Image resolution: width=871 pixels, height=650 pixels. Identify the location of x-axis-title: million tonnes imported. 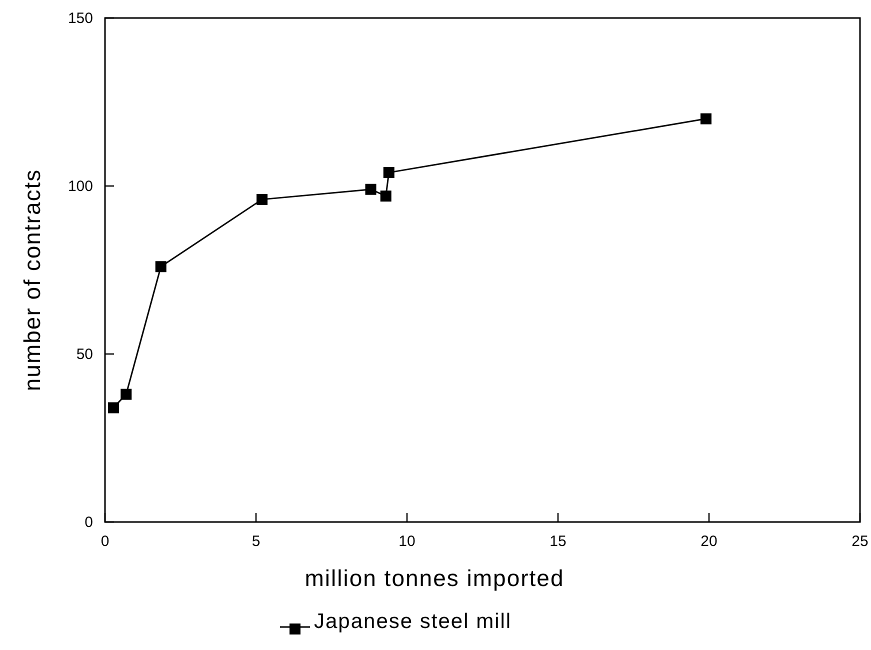
(434, 578).